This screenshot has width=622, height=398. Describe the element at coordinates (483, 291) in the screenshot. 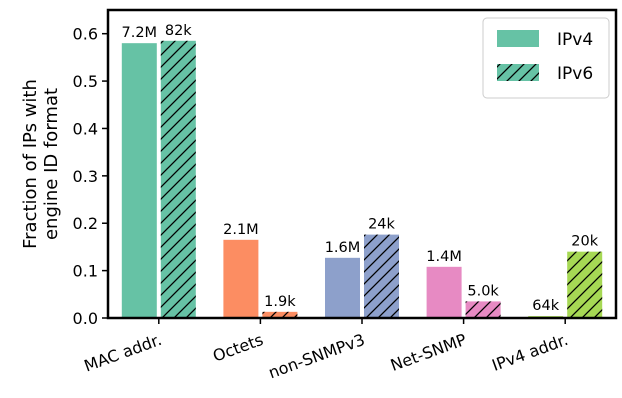

I see `bar-value-label: 5.0k` at that location.